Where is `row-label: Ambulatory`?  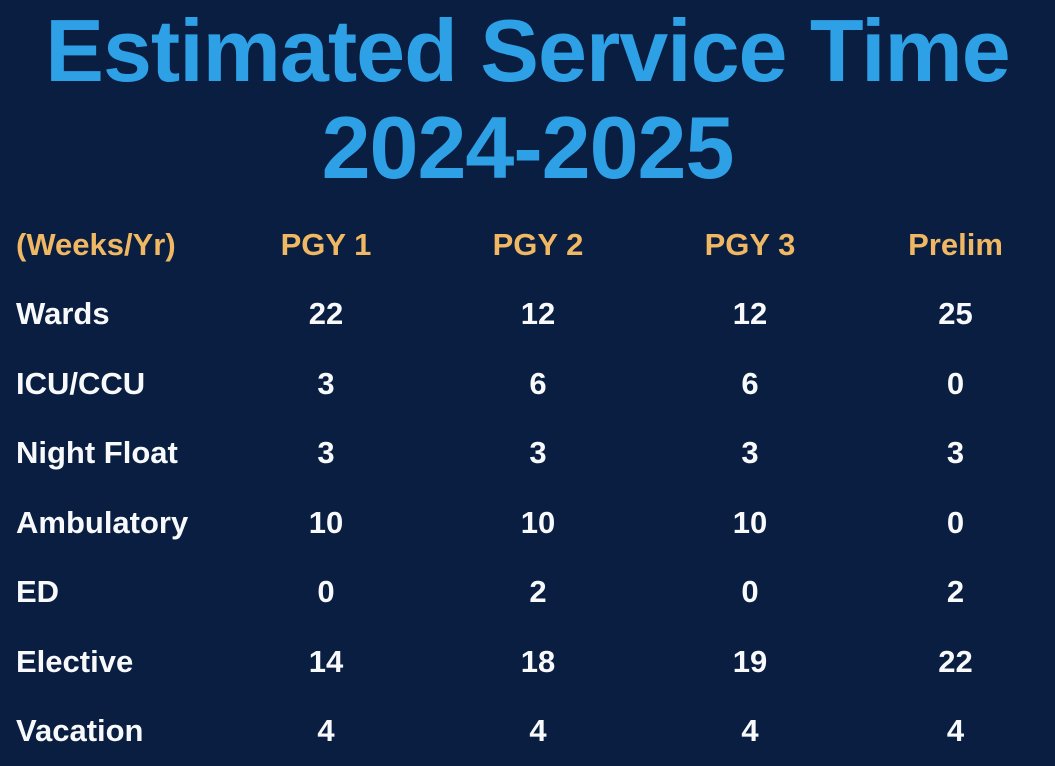
row-label: Ambulatory is located at coordinates (102, 522).